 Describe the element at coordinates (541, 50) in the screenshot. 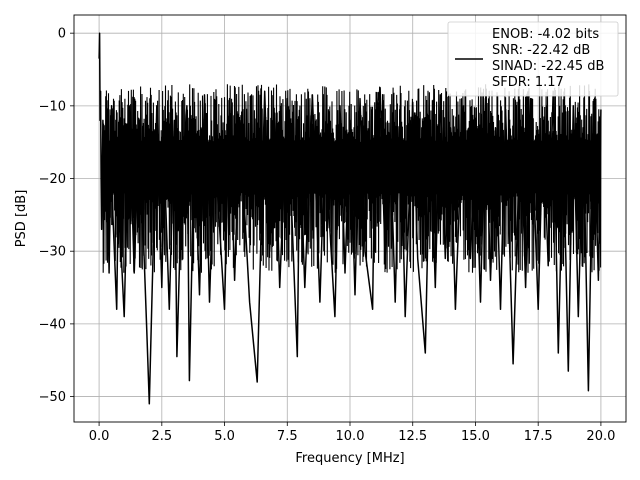

I see `legend-snr: SNR: -22.42 dB` at that location.